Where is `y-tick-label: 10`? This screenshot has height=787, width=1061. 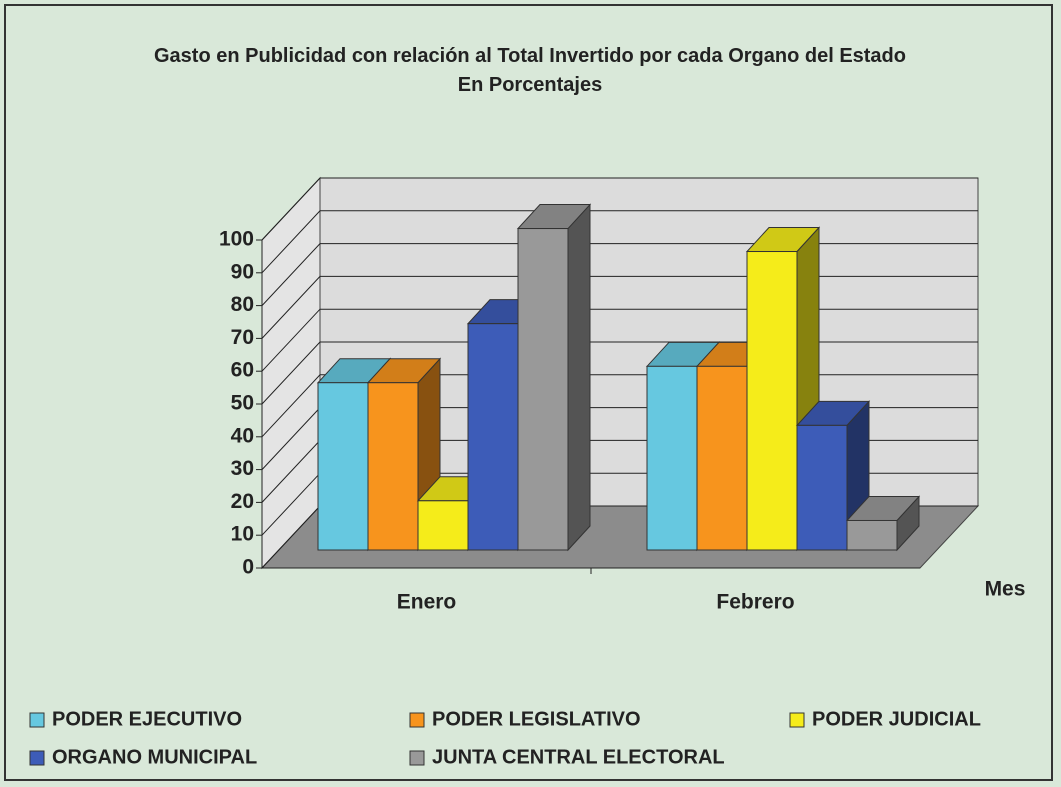 y-tick-label: 10 is located at coordinates (242, 534).